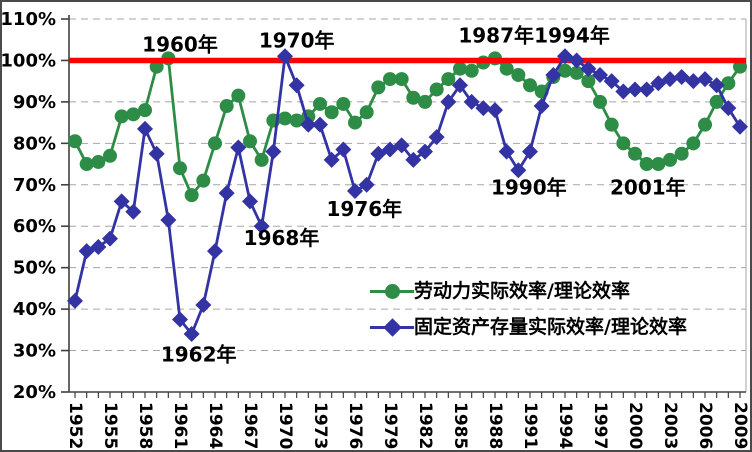  Describe the element at coordinates (297, 41) in the screenshot. I see `annotation-1970: 1970年` at that location.